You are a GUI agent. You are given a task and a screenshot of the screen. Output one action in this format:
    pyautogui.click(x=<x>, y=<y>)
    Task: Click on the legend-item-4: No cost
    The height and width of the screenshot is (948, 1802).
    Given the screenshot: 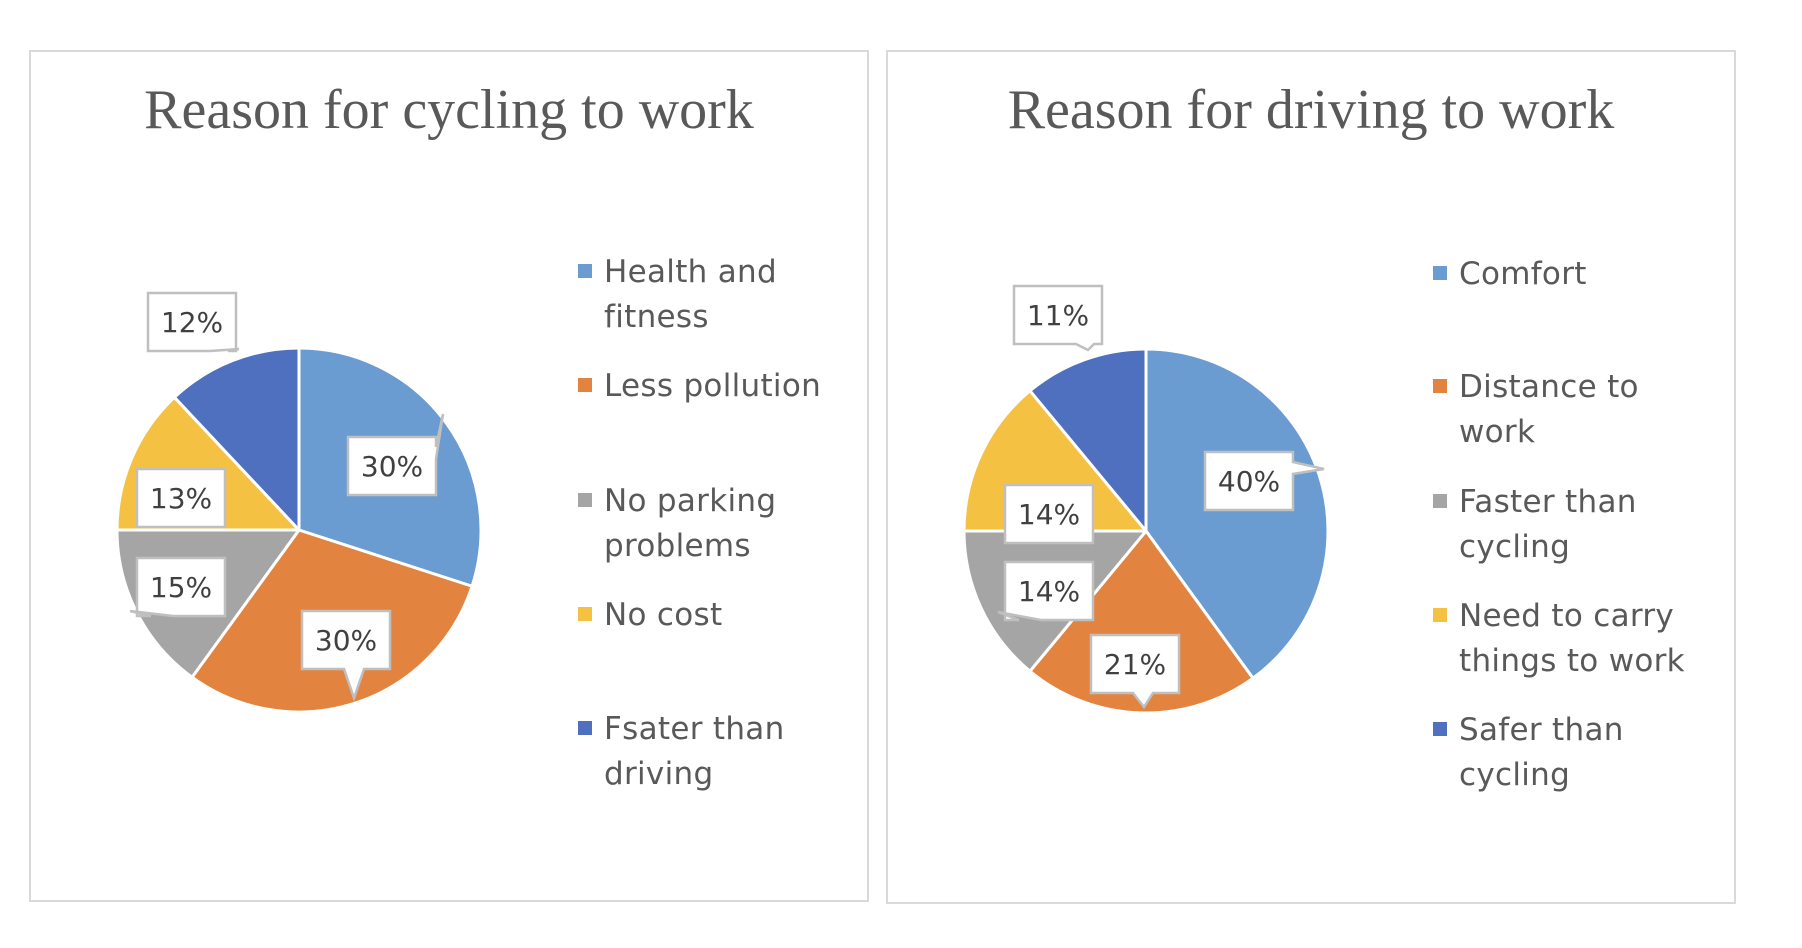 What is the action you would take?
    pyautogui.click(x=706, y=615)
    